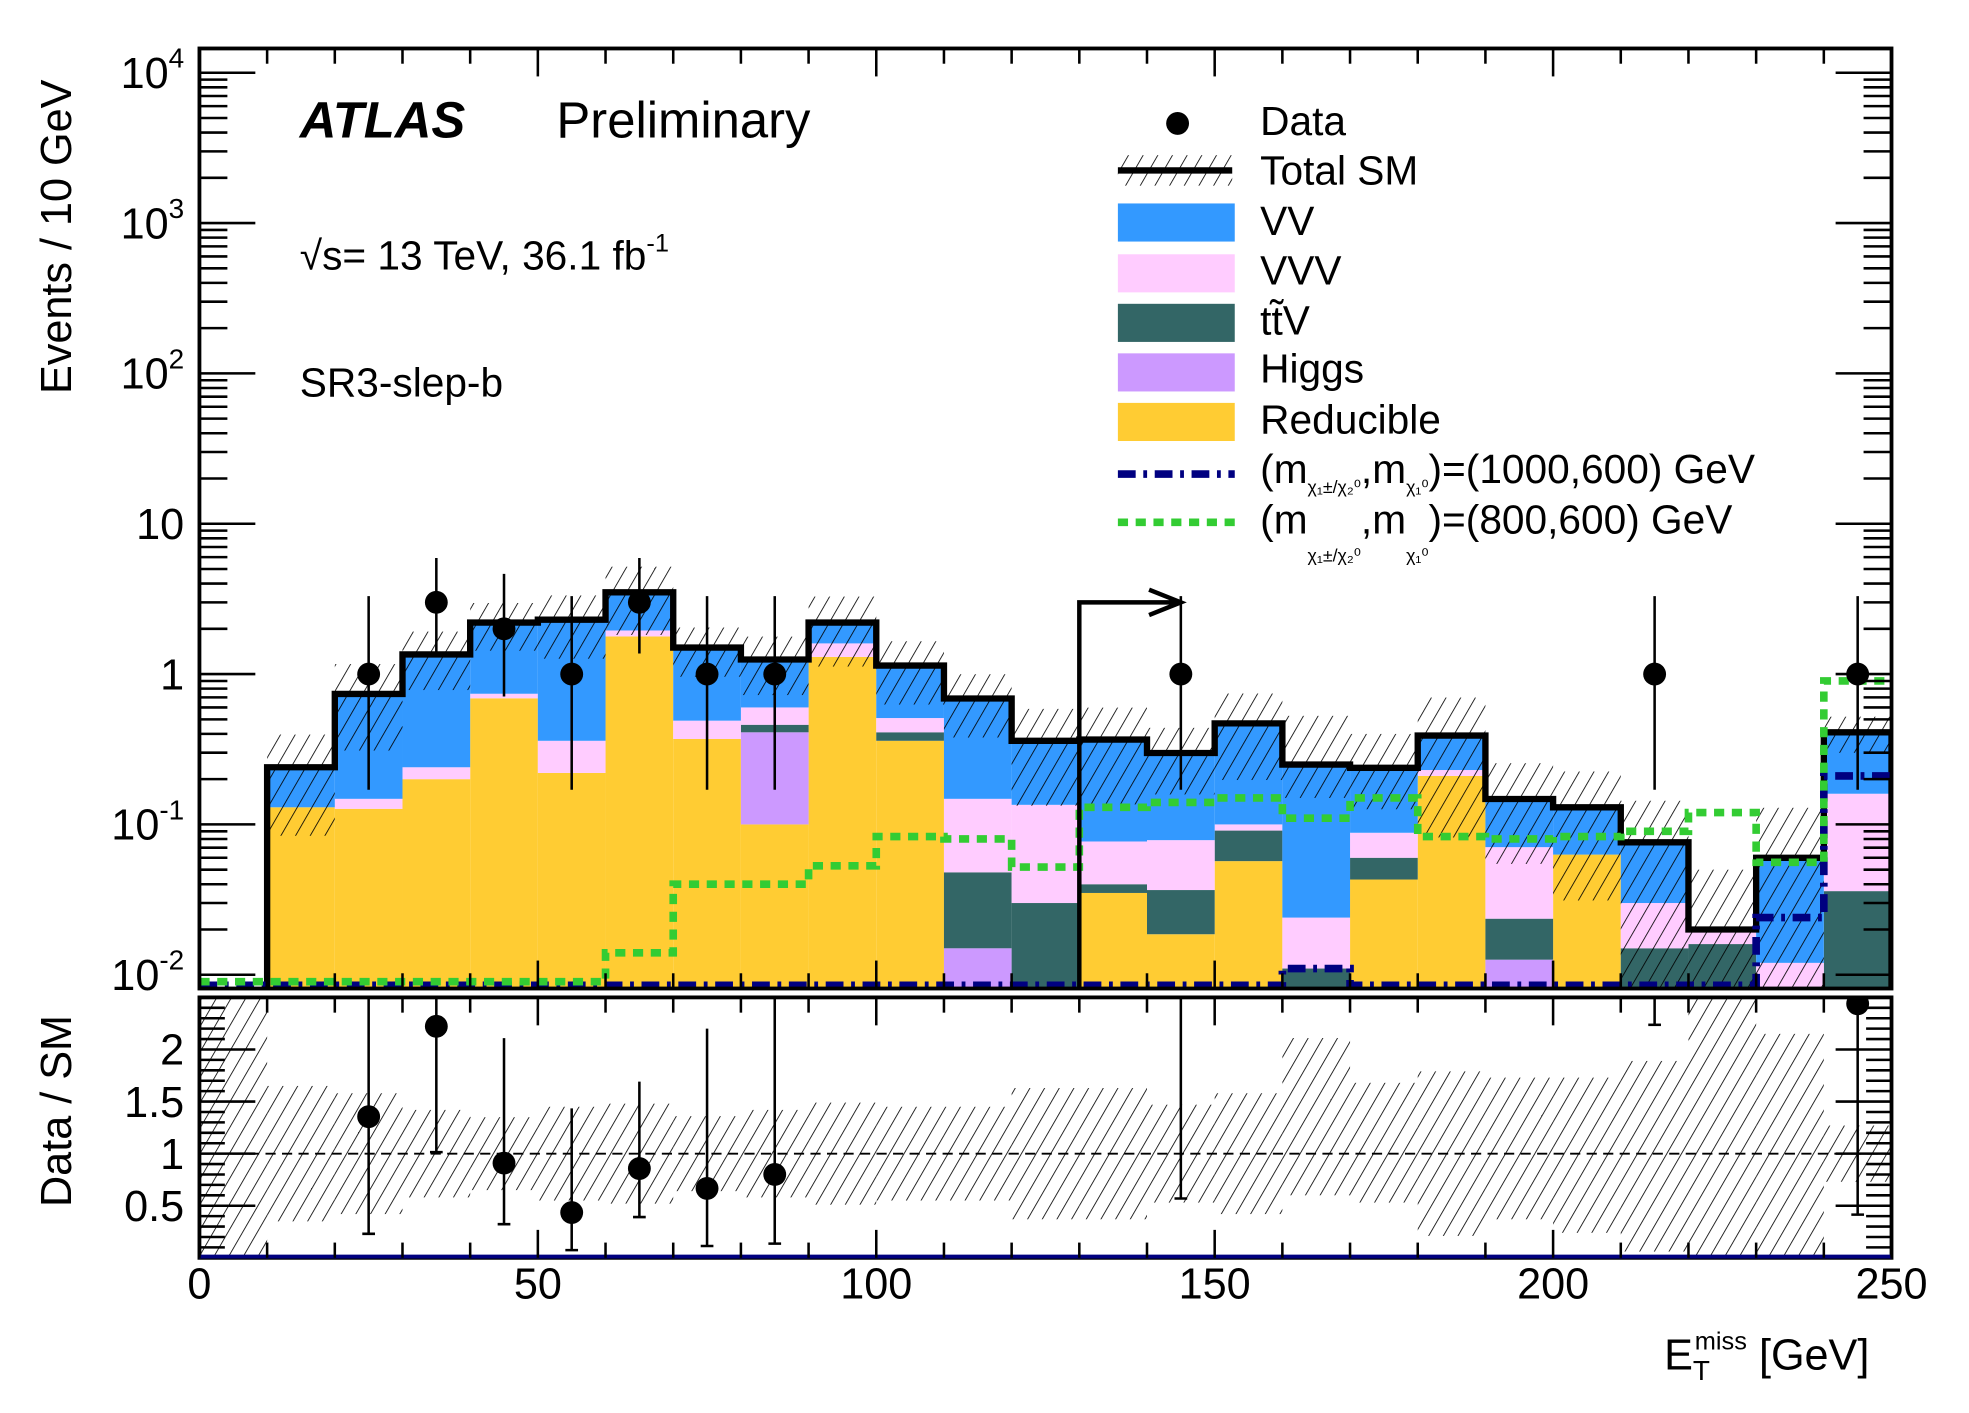  What do you see at coordinates (153, 70) in the screenshot?
I see `y-tick-label: 10⁴` at bounding box center [153, 70].